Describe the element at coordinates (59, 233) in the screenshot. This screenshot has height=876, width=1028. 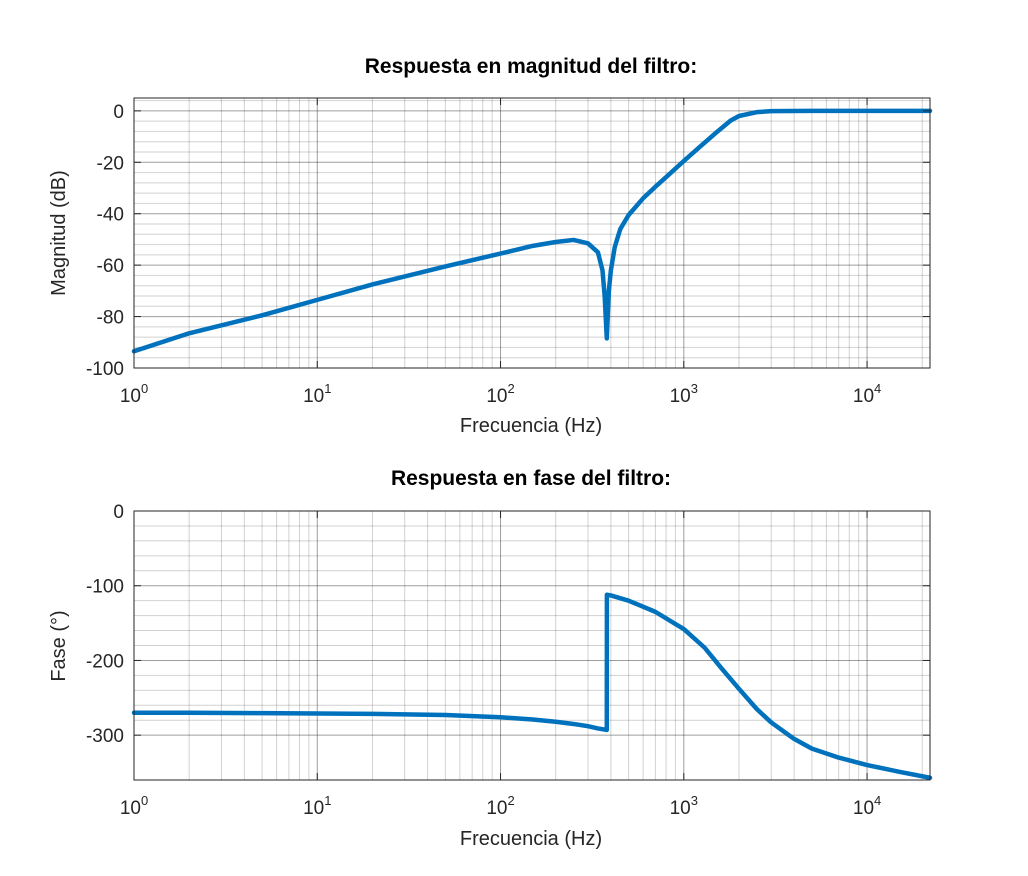
I see `magnitude-y-axis-label: Magnitud (dB)` at that location.